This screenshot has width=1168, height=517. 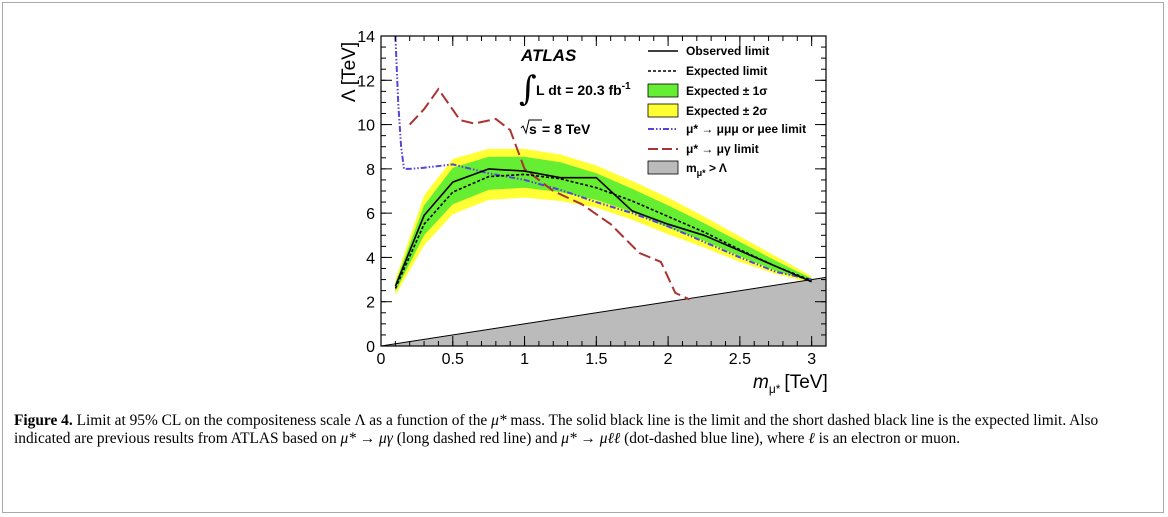 I want to click on x-axis-label-sub: μ*, so click(x=775, y=389).